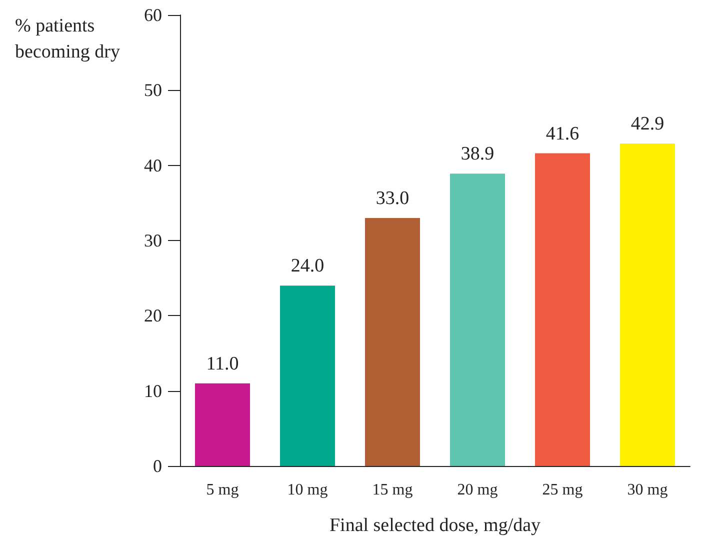 Image resolution: width=704 pixels, height=541 pixels. I want to click on x-axis-title: Final selected dose, mg/day, so click(435, 525).